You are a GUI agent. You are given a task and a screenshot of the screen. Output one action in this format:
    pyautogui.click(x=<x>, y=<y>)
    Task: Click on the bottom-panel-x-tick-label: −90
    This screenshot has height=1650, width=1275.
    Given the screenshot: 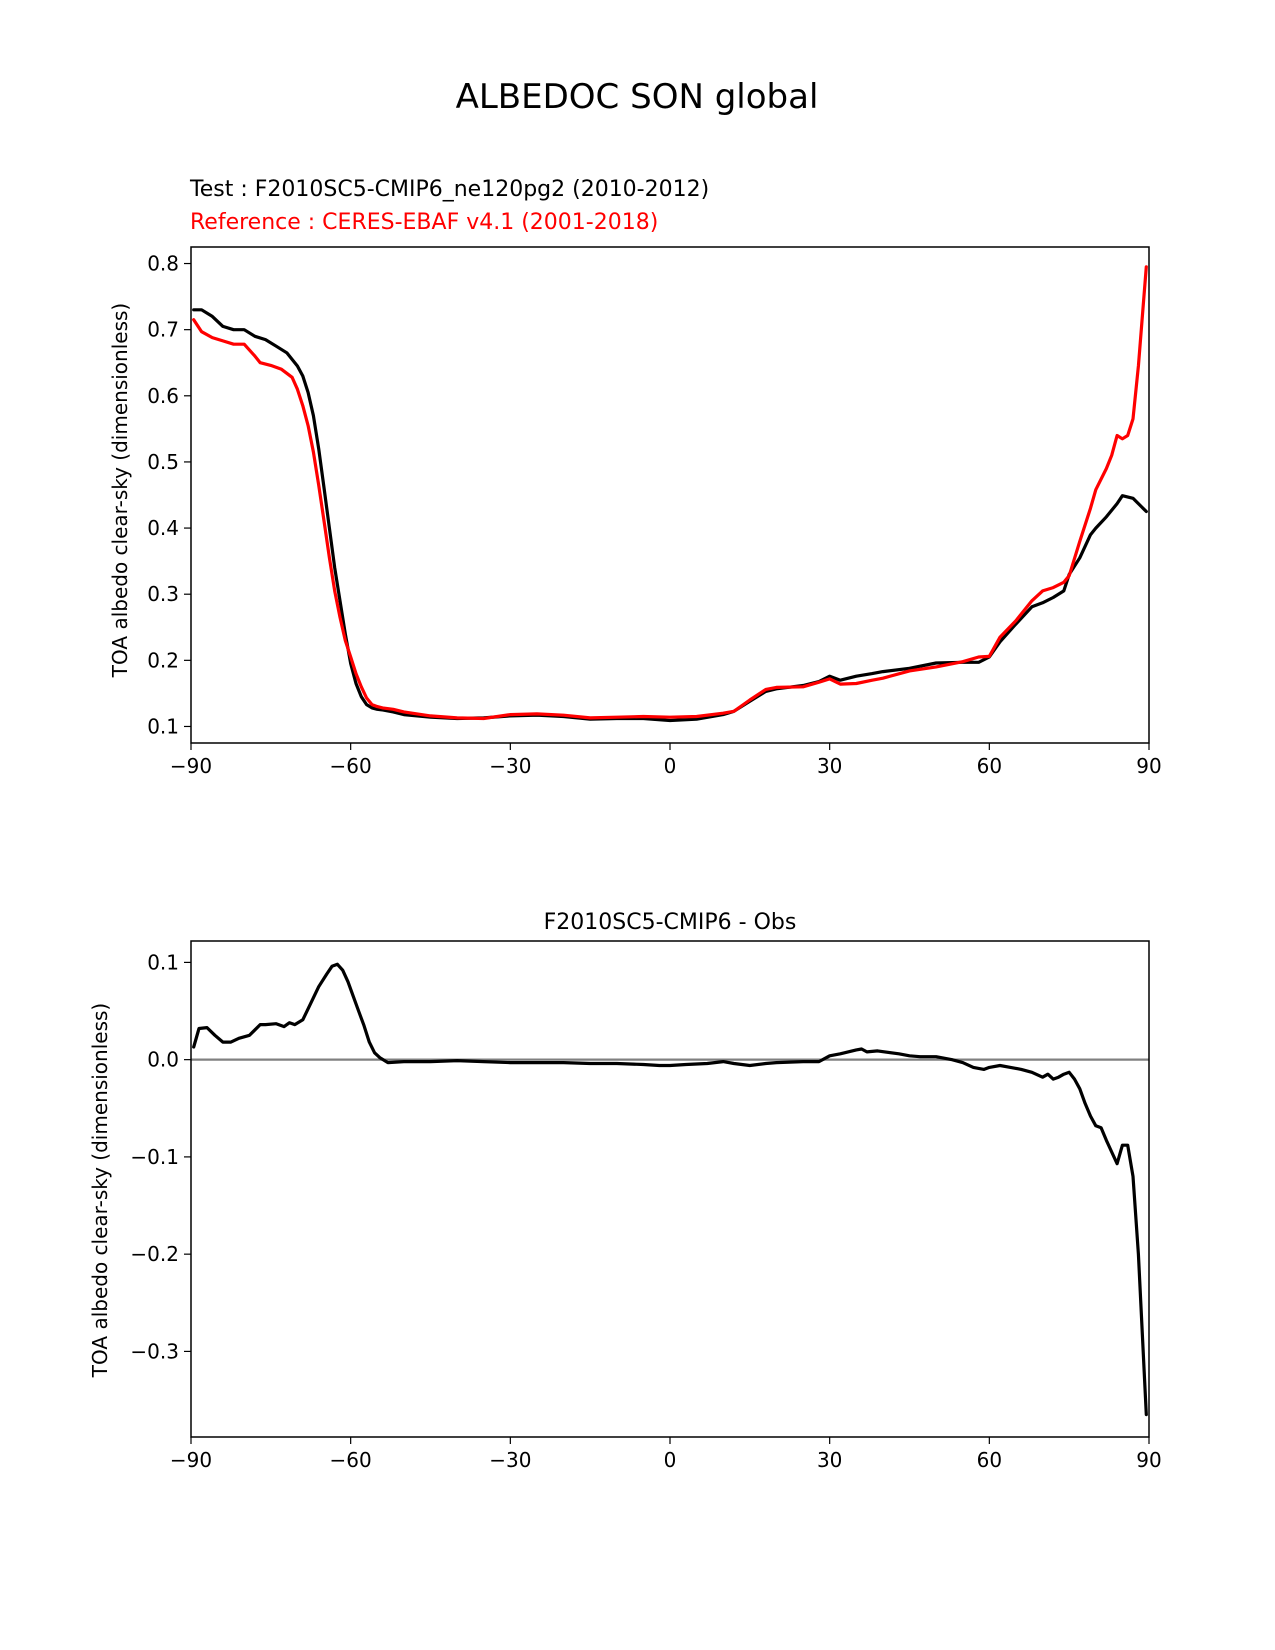 What is the action you would take?
    pyautogui.click(x=191, y=1460)
    